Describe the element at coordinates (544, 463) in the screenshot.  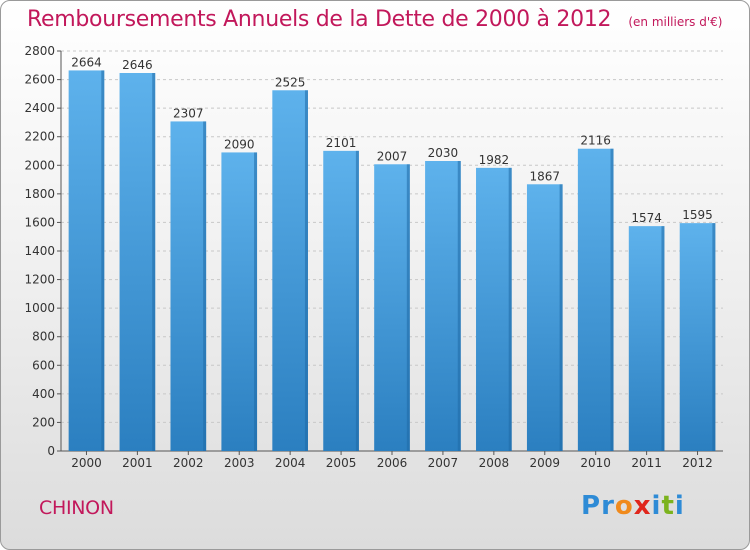
I see `x-tick-label: 2009` at that location.